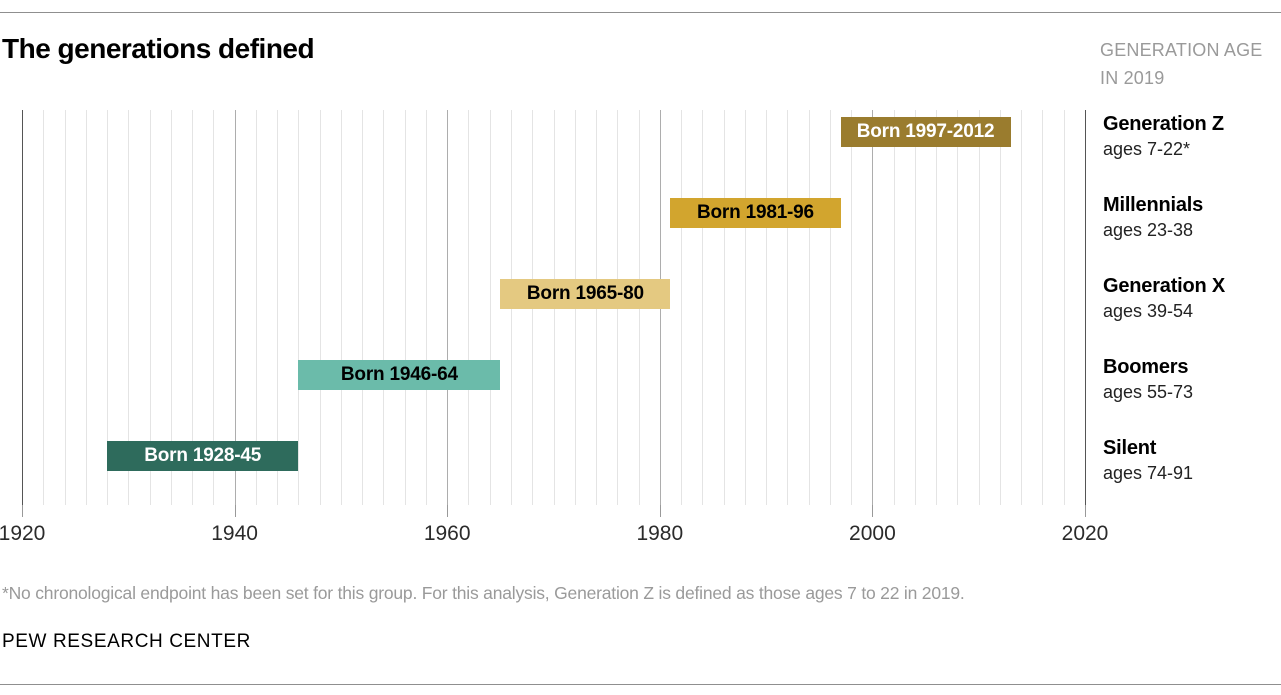  Describe the element at coordinates (234, 533) in the screenshot. I see `x-axis-tick-label: 1940` at that location.